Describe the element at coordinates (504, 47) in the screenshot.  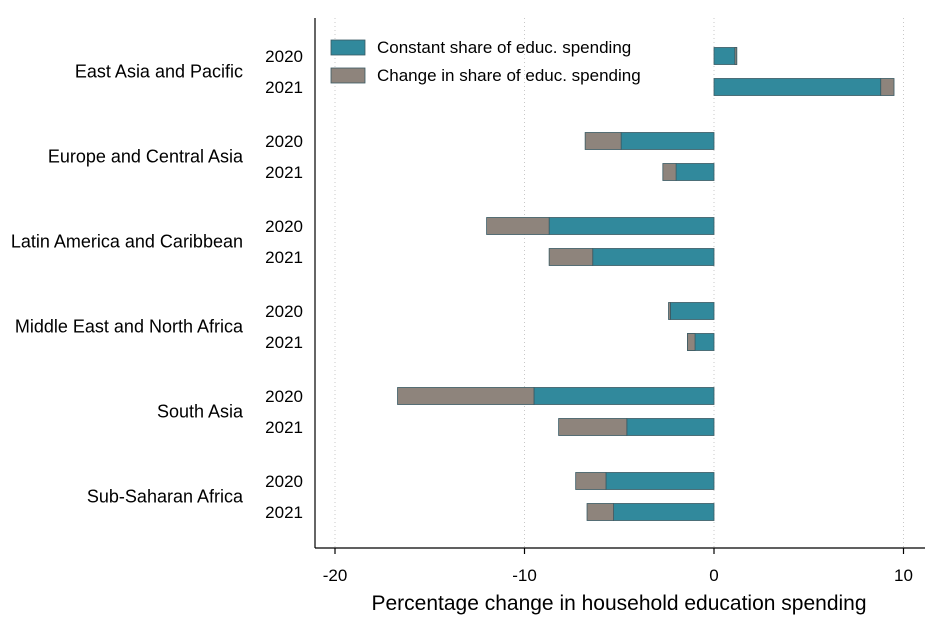
I see `legend-label: Constant share of educ. spending` at that location.